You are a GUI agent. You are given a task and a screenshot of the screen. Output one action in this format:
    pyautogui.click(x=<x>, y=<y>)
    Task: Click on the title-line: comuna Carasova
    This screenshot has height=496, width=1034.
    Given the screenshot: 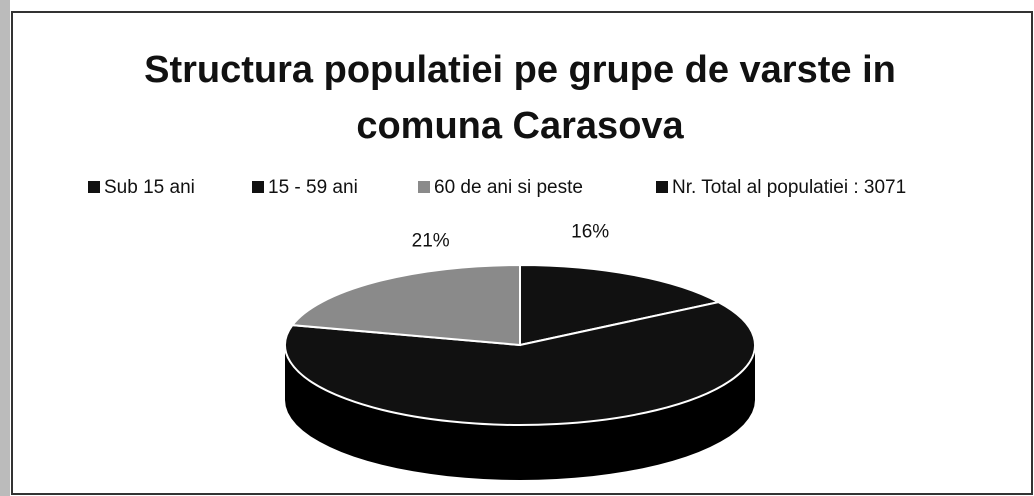 What is the action you would take?
    pyautogui.click(x=520, y=126)
    